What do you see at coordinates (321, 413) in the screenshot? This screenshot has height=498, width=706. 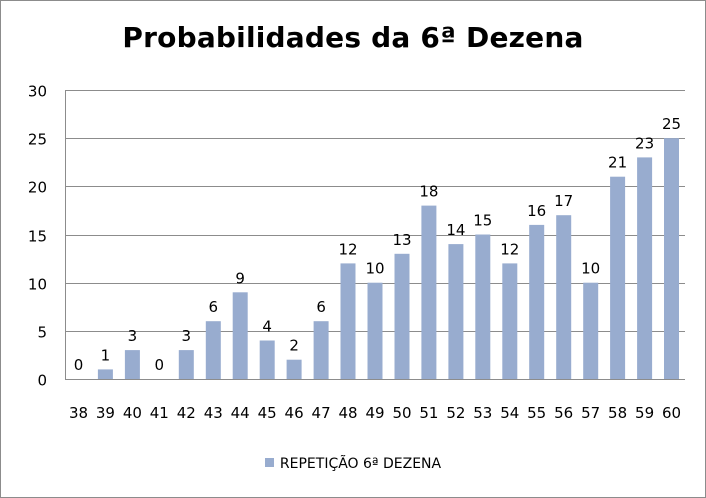 I see `x-tick-label: 47` at bounding box center [321, 413].